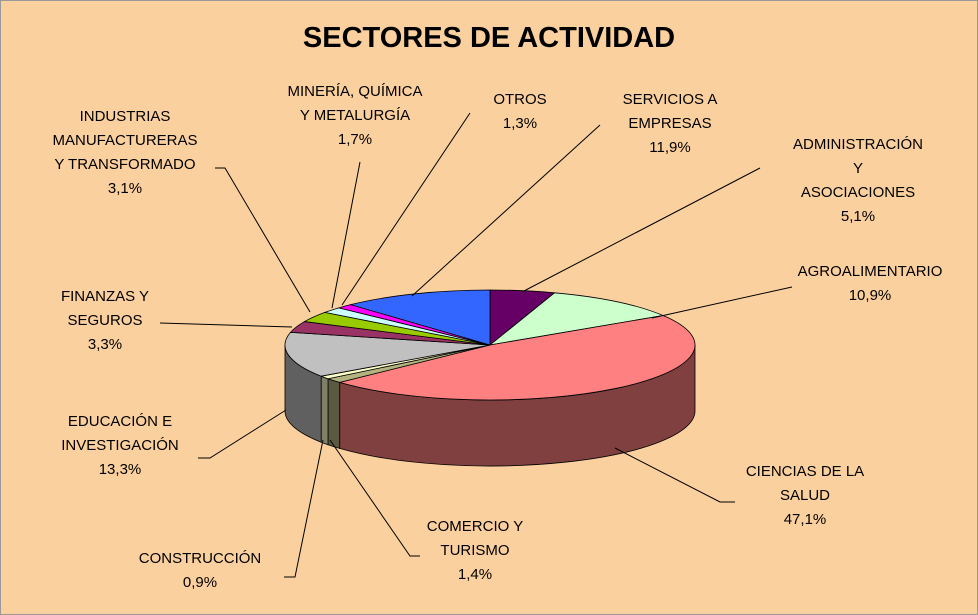 This screenshot has width=978, height=615. I want to click on value-label: 0,9%, so click(200, 582).